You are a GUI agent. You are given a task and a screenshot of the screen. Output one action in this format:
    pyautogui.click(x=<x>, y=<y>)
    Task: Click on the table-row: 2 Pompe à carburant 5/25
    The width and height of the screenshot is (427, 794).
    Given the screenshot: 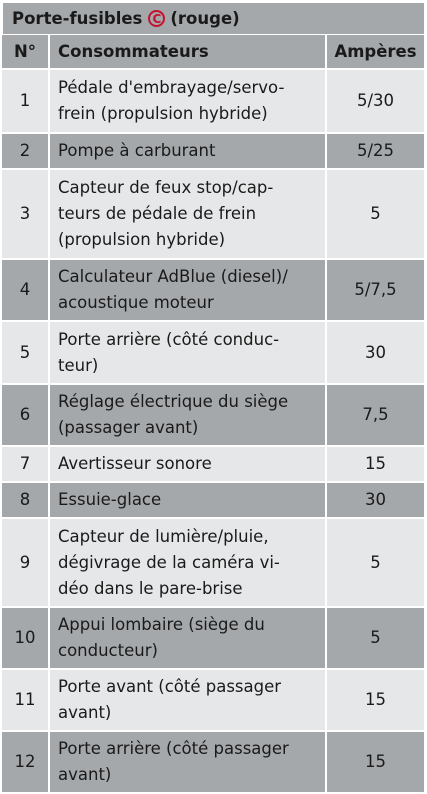 What is the action you would take?
    pyautogui.click(x=214, y=151)
    